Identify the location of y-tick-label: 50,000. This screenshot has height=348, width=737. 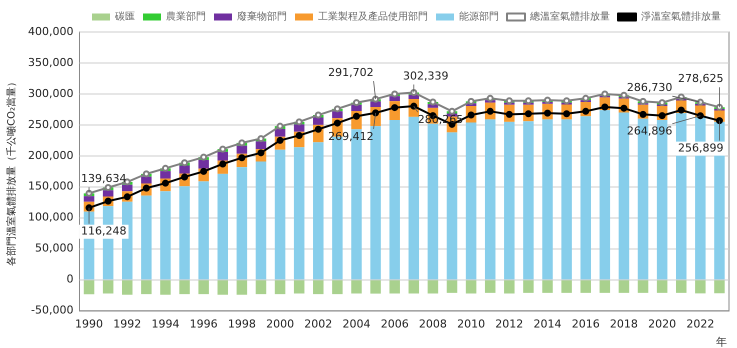
(54, 248).